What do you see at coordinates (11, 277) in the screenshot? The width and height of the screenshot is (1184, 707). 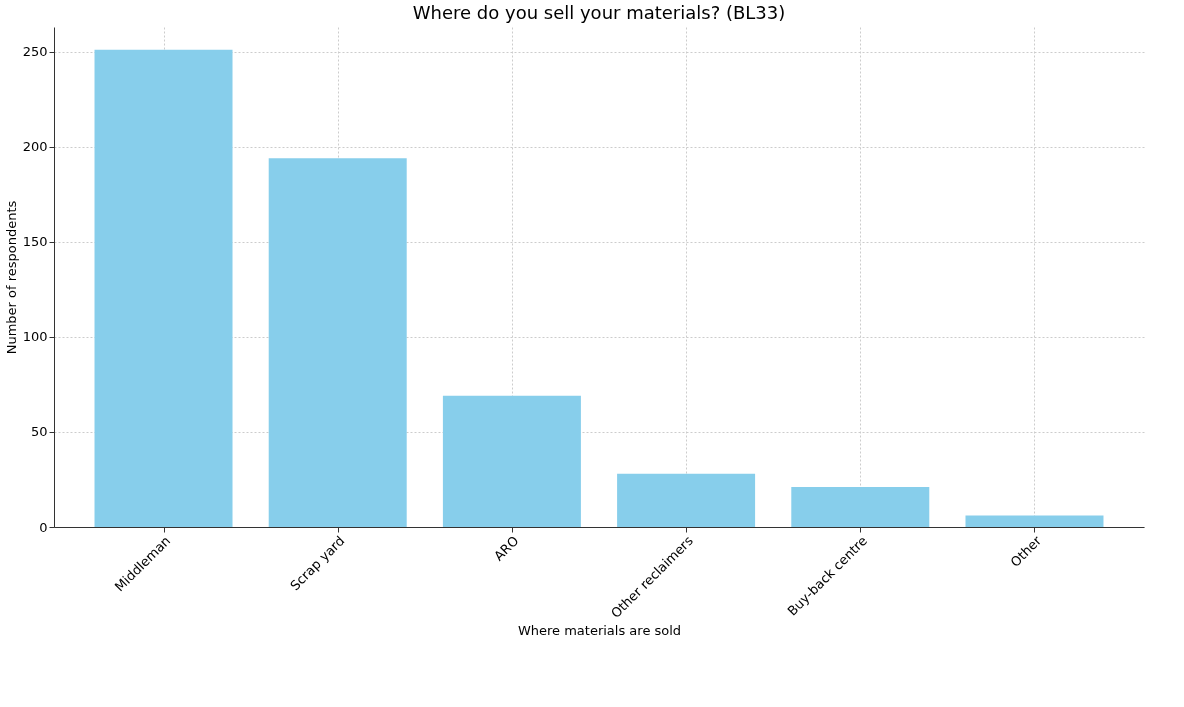 I see `y-axis-title: Number of respondents` at bounding box center [11, 277].